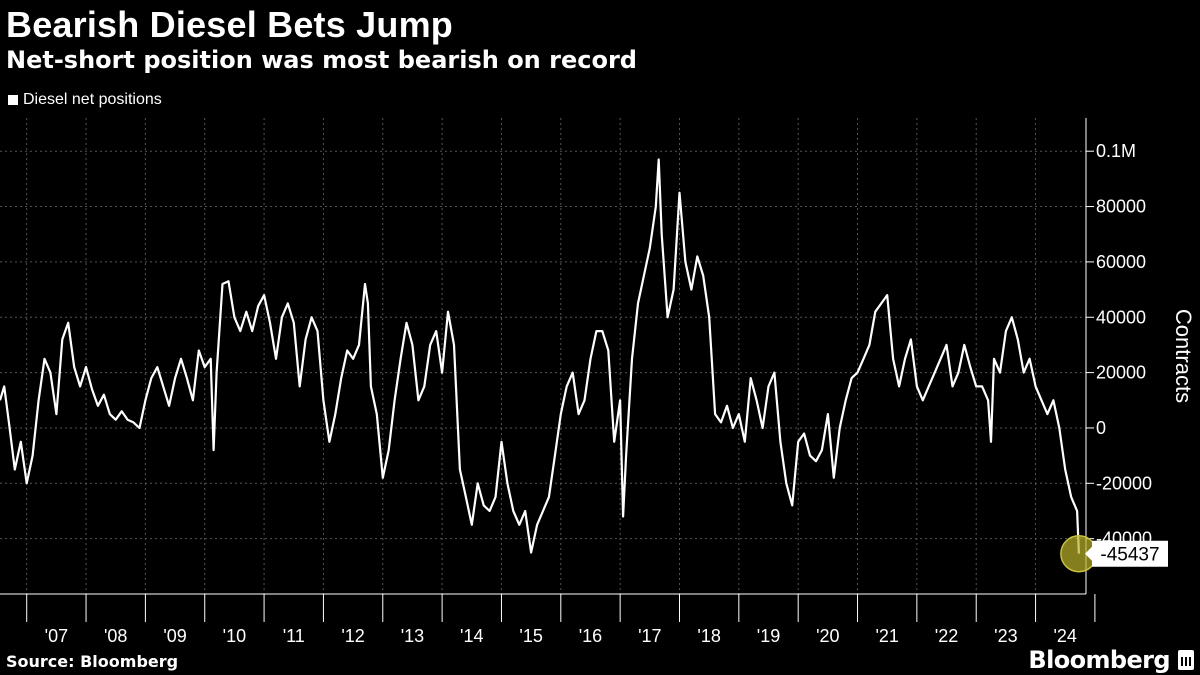  Describe the element at coordinates (352, 636) in the screenshot. I see `x-tick-label: '12` at that location.